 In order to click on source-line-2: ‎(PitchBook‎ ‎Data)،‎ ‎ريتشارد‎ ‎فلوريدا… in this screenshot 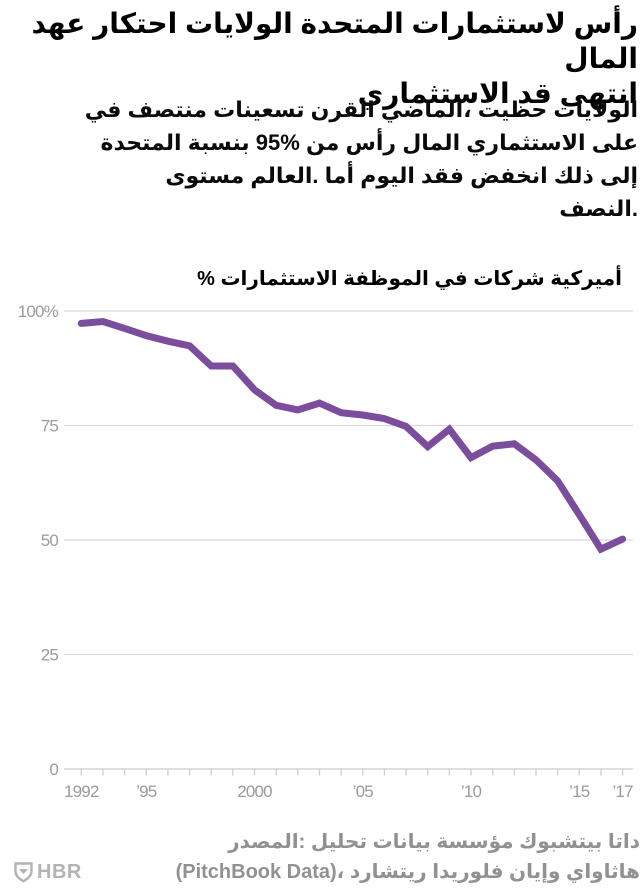, I will do `click(407, 872)`.